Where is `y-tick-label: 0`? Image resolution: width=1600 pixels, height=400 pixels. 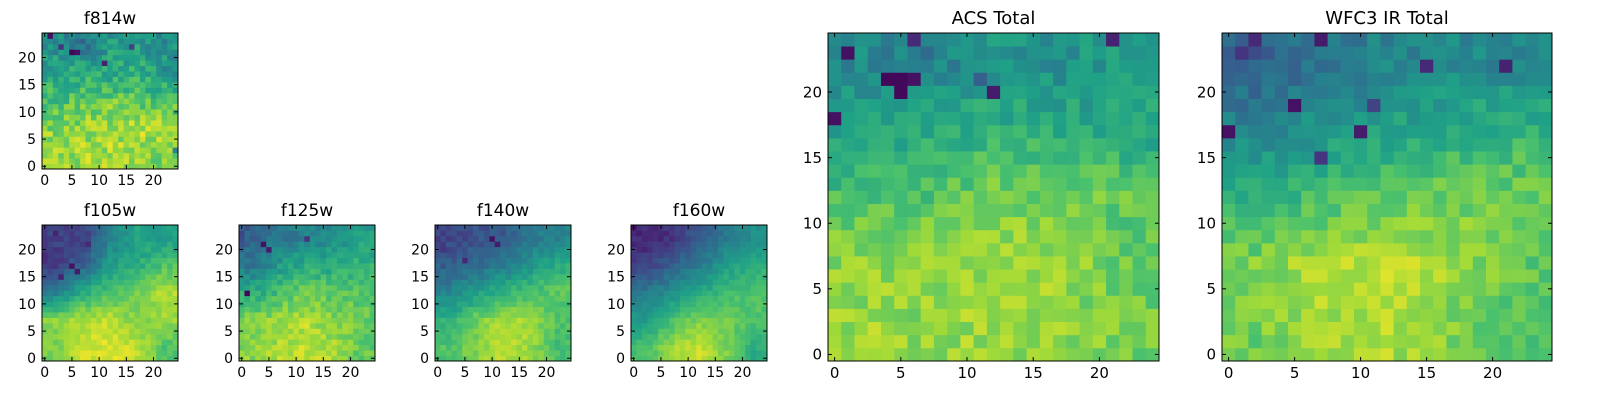 y-tick-label: 0 is located at coordinates (31, 167).